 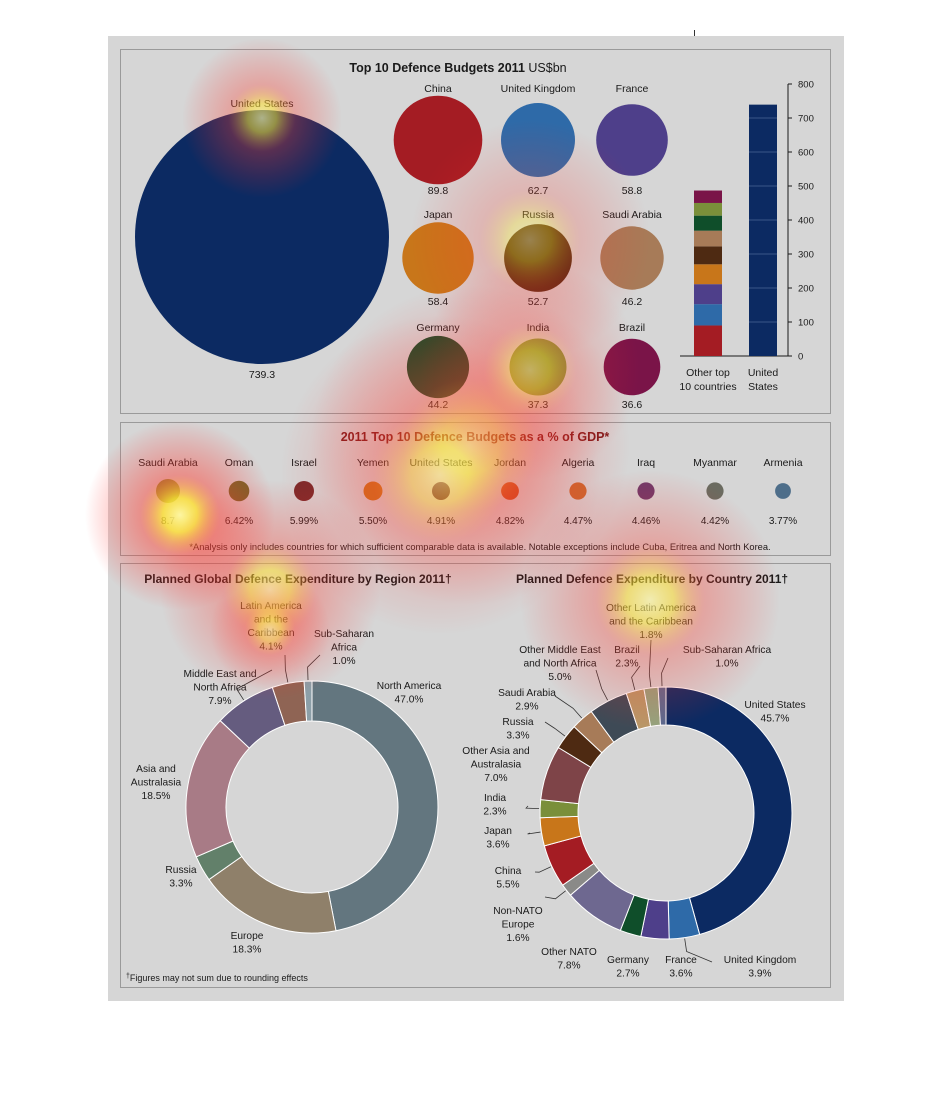 I want to click on donut-country-label-brazil-1: Brazil, so click(x=626, y=650).